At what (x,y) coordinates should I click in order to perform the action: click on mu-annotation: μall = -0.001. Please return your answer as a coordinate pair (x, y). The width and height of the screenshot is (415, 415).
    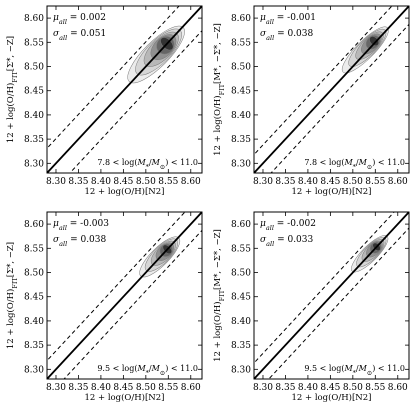
    Looking at the image, I should click on (288, 19).